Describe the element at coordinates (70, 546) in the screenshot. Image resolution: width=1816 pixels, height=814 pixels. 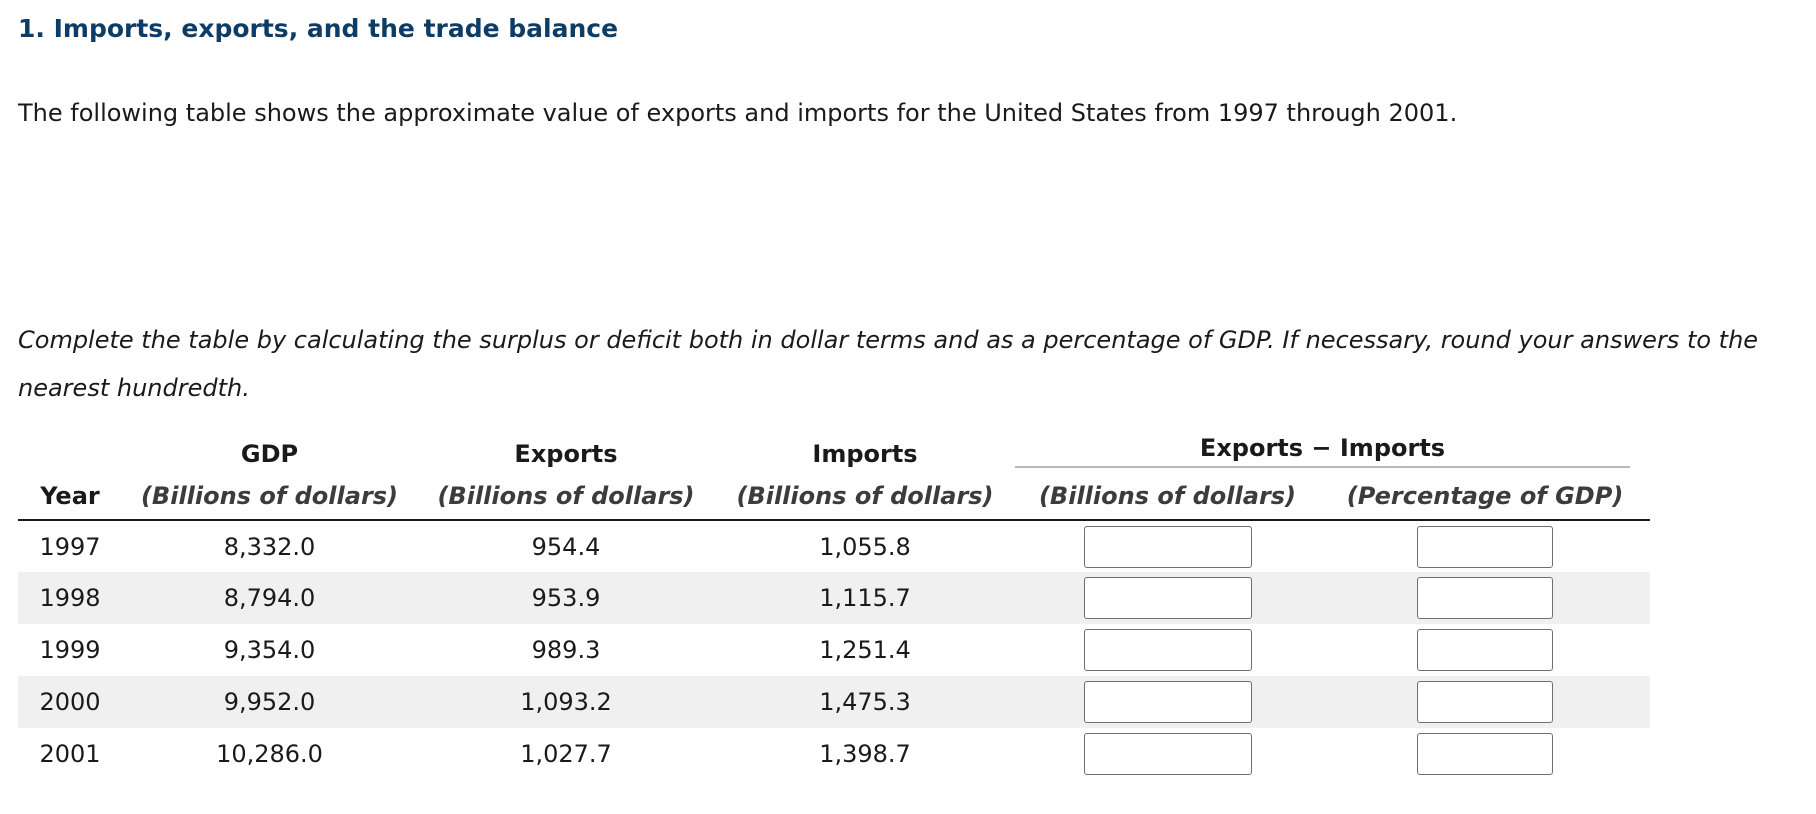
I see `cell-year: 1997` at that location.